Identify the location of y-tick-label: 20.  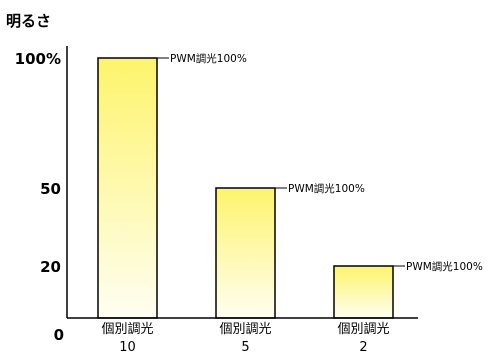
(50, 267).